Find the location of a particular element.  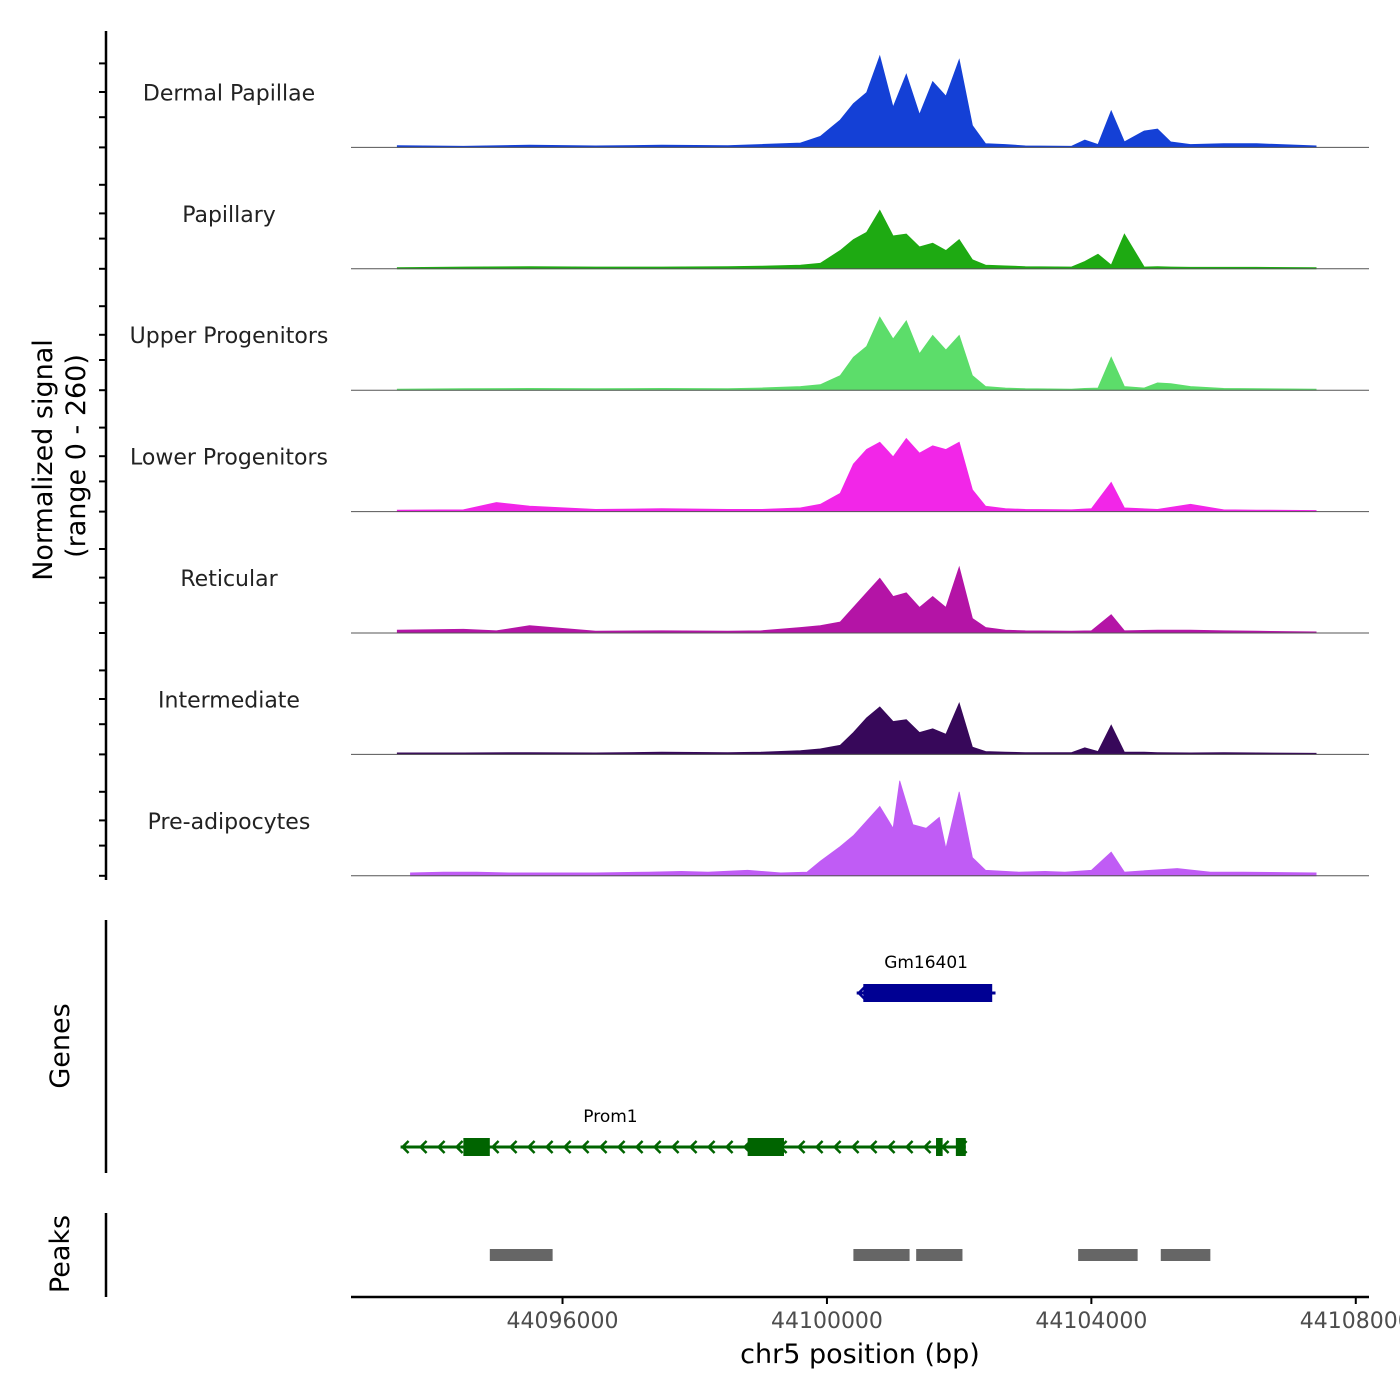

track-reticular: Reticular is located at coordinates (774, 599).